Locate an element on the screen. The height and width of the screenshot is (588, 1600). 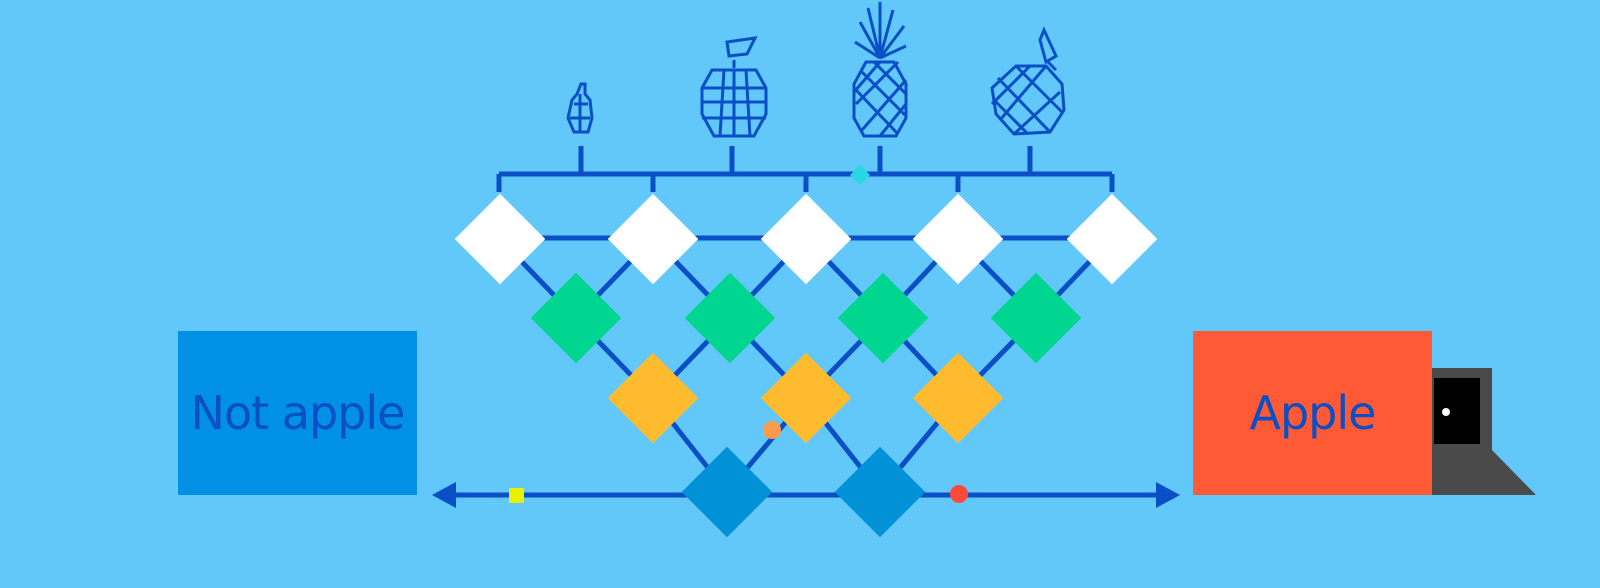
pineapple-icon is located at coordinates (880, 70).